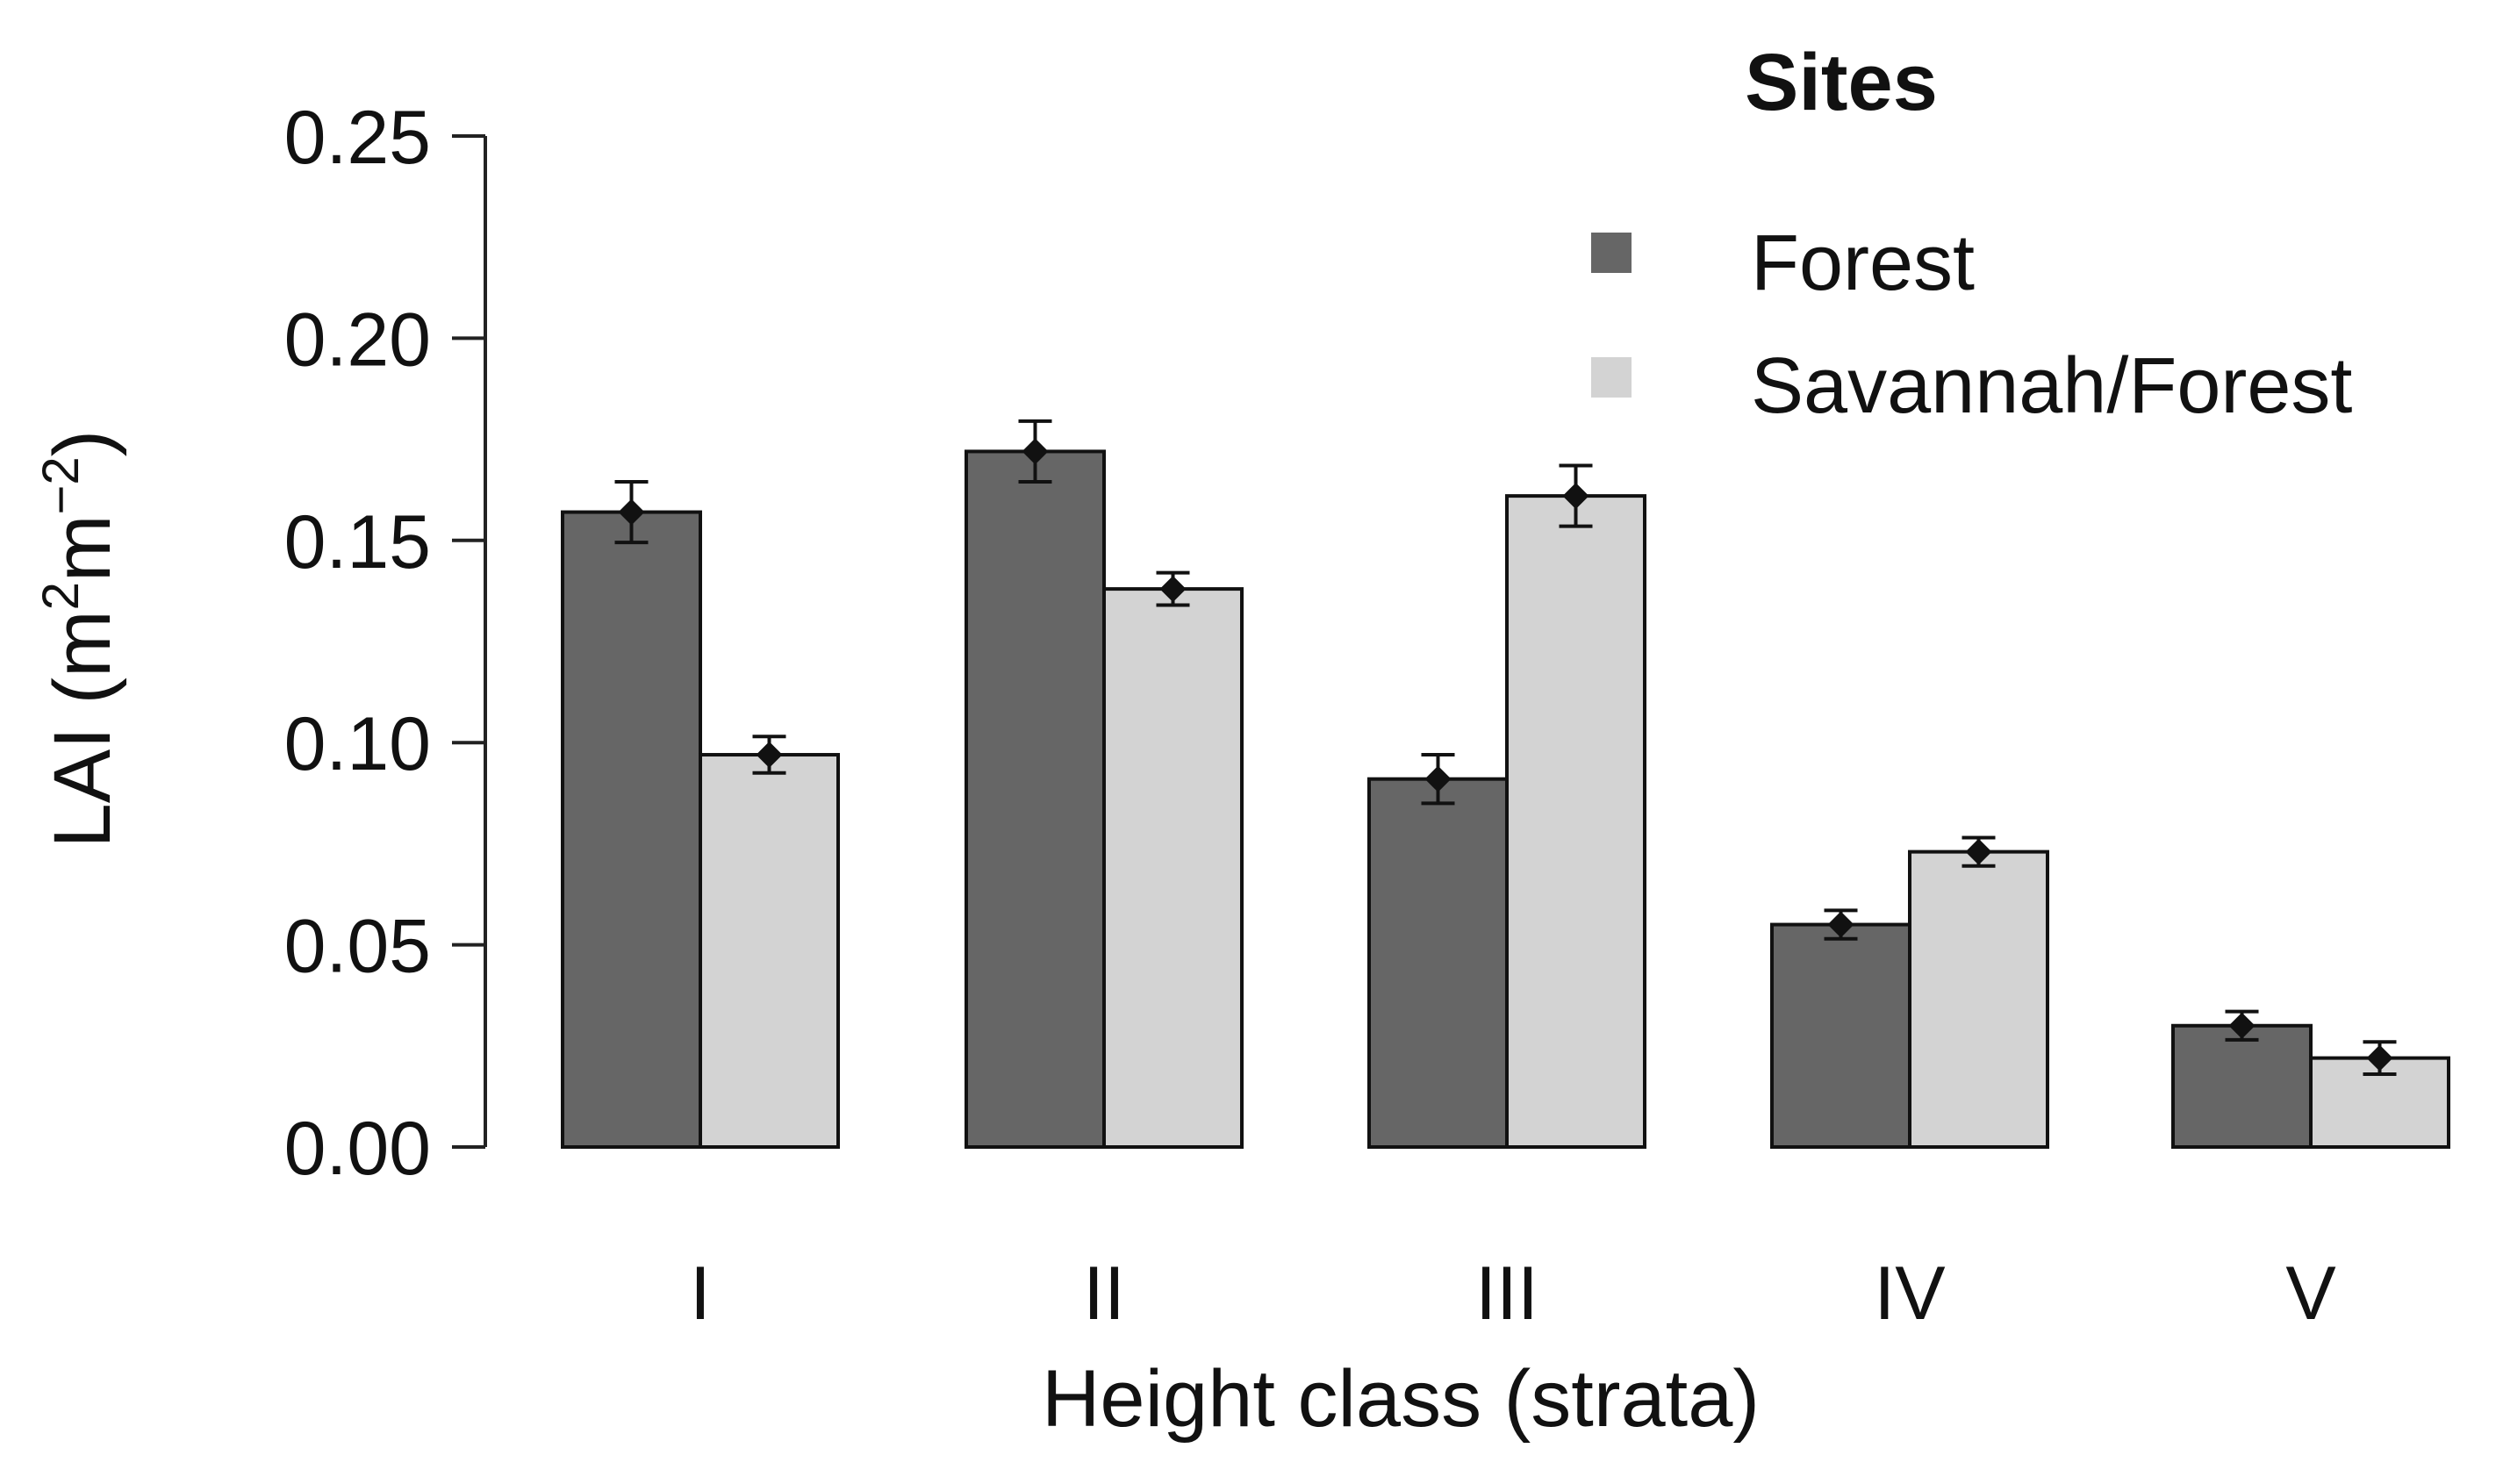  Describe the element at coordinates (2379, 1058) in the screenshot. I see `mean-marker-savannah-forest-V` at that location.